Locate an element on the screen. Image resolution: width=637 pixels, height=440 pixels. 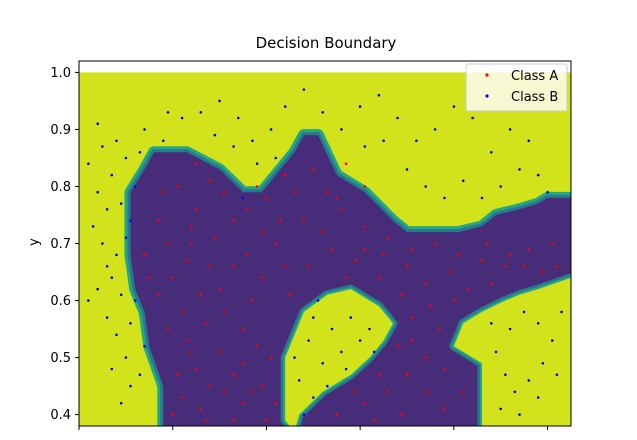
class-a-pocket is located at coordinates (512, 351).